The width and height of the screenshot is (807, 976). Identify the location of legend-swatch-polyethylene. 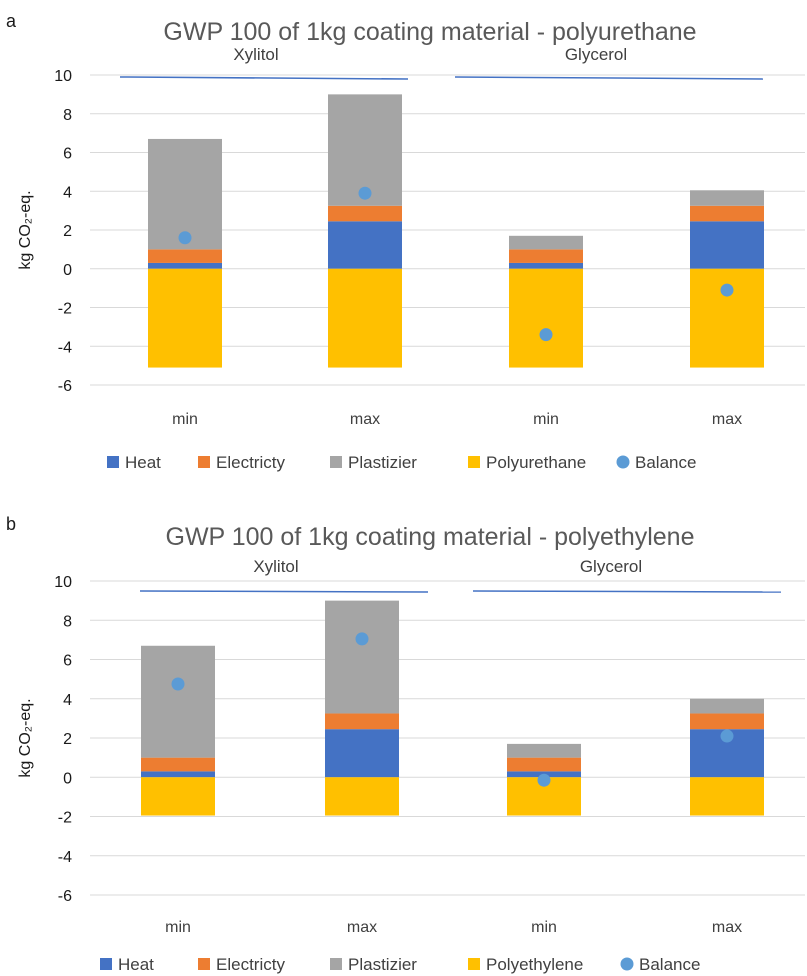
(474, 964).